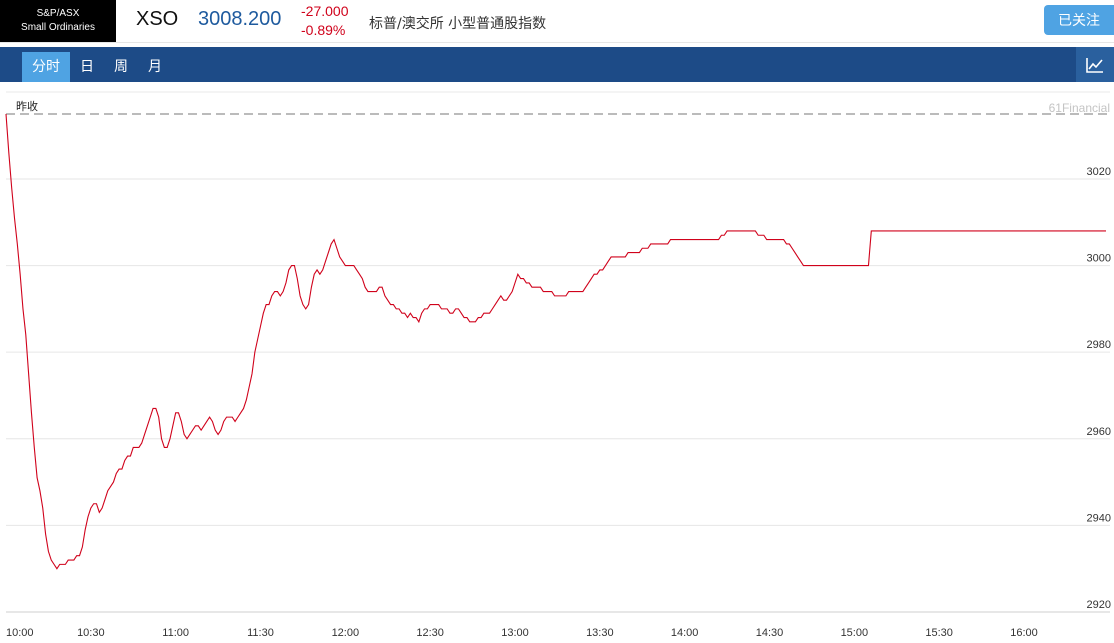 Image resolution: width=1114 pixels, height=643 pixels. Describe the element at coordinates (1099, 518) in the screenshot. I see `y-tick-label: 2940` at that location.